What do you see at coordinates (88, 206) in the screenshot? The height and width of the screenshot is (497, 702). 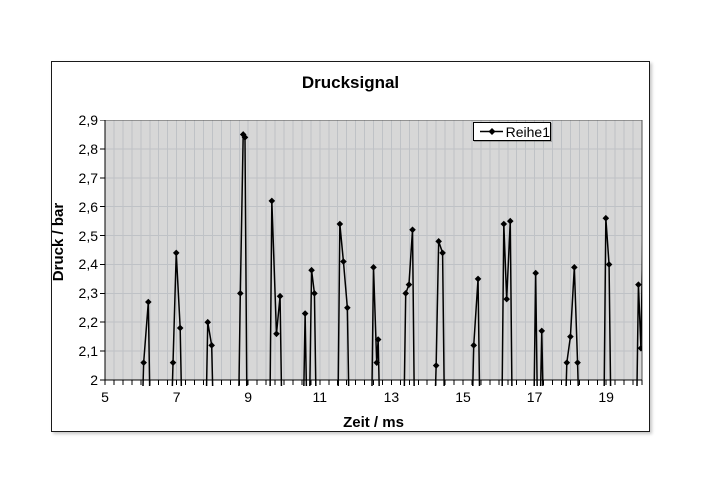 I see `y-tick-label: 2,6` at bounding box center [88, 206].